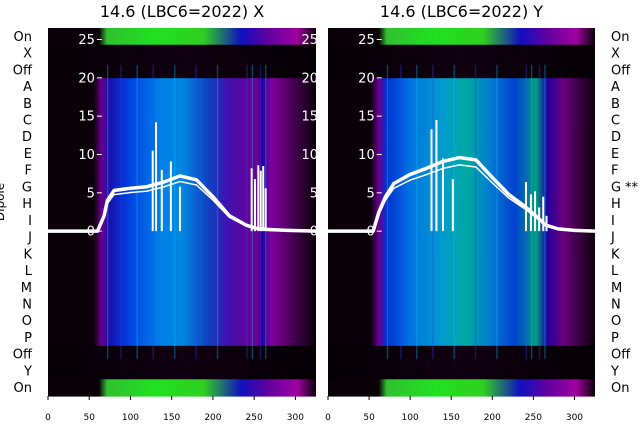  What do you see at coordinates (632, 187) in the screenshot?
I see `row-annotation: **` at bounding box center [632, 187].